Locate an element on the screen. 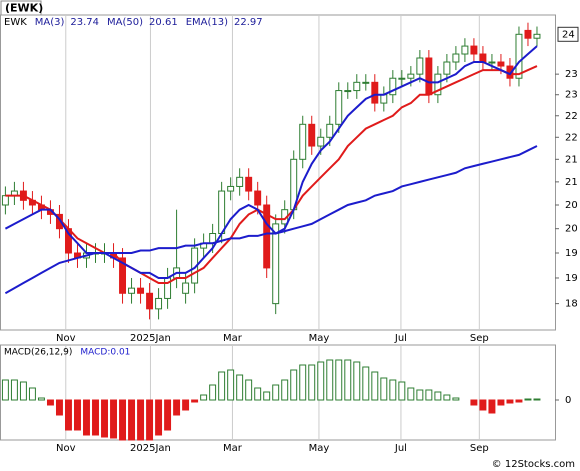 This screenshot has width=580, height=471. y-tick-label: 0 is located at coordinates (568, 400).